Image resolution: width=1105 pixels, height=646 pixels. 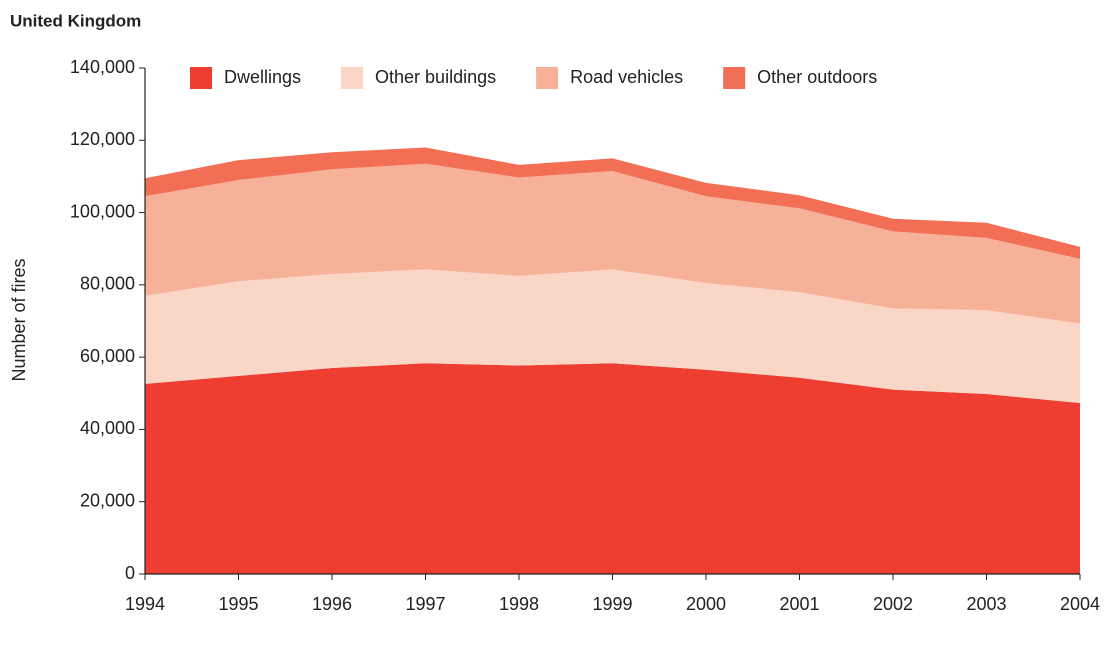 What do you see at coordinates (986, 604) in the screenshot?
I see `x-tick-label: 2003` at bounding box center [986, 604].